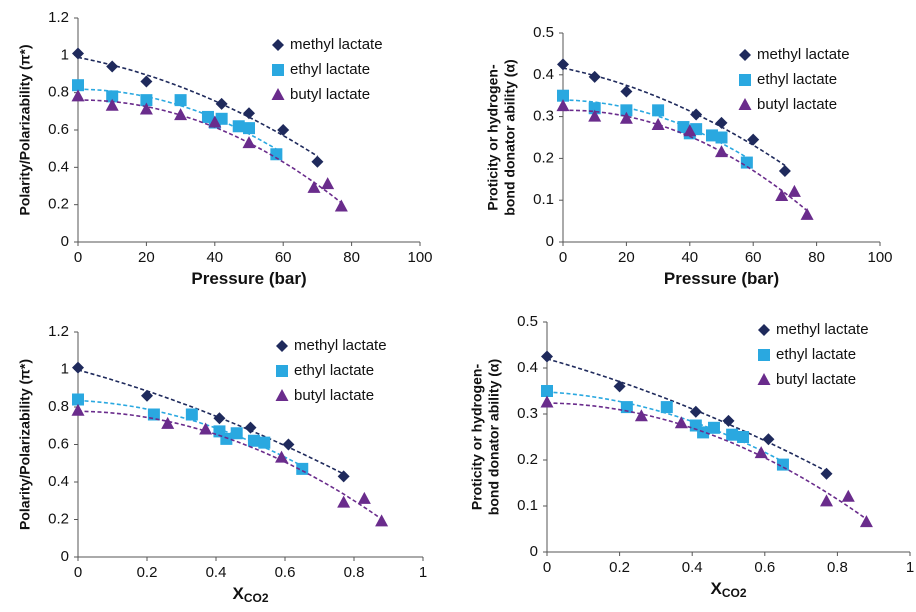 The height and width of the screenshot is (612, 916). I want to click on x-axis-title: Pressure (bar), so click(248, 278).